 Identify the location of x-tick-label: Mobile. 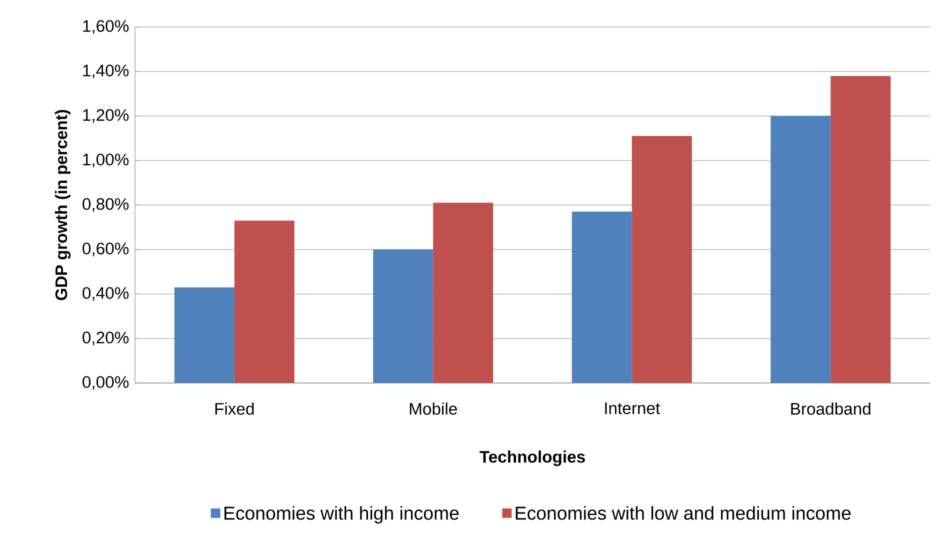
(433, 408).